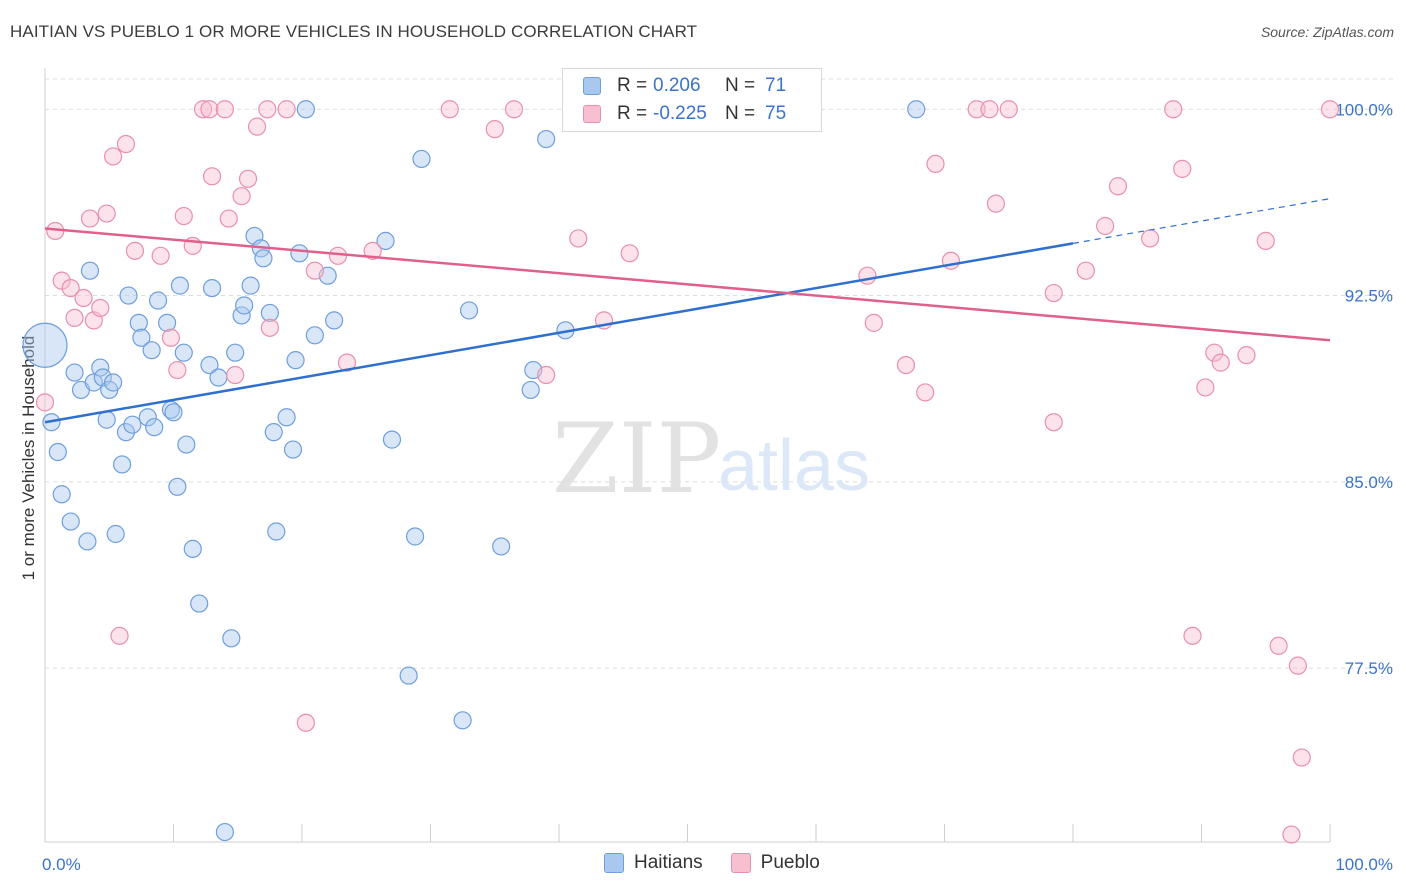 The width and height of the screenshot is (1406, 892). Describe the element at coordinates (776, 113) in the screenshot. I see `legend-n-value: 75` at that location.